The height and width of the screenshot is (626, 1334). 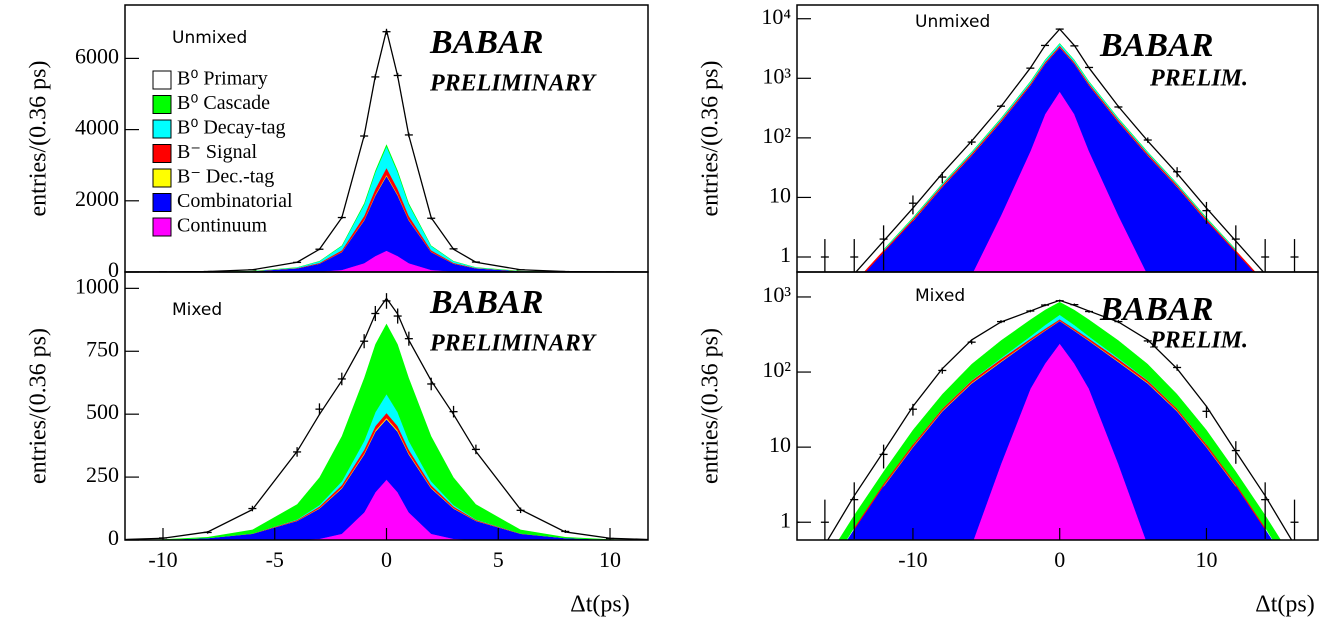 I want to click on x-tick-label: -5, so click(x=275, y=559).